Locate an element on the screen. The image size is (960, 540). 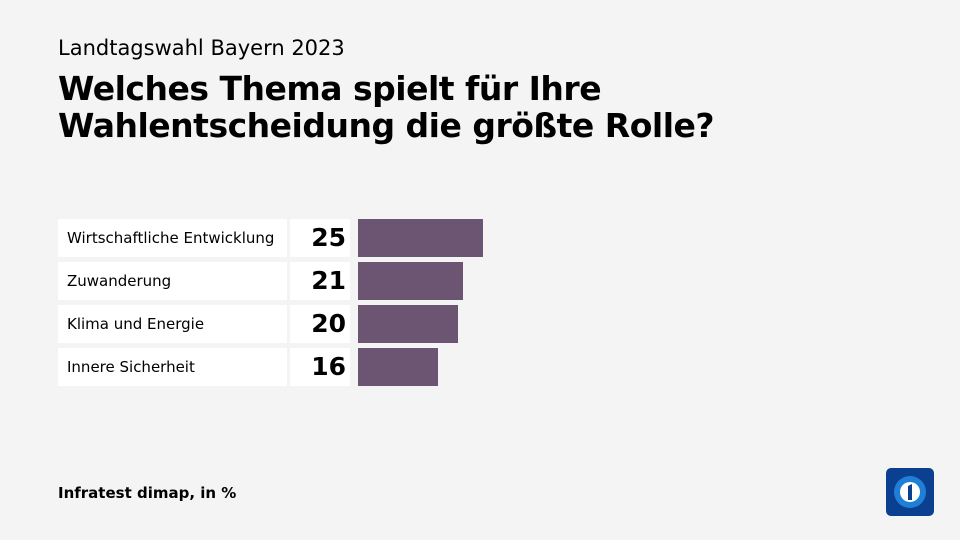
category-label: Innere Sicherheit is located at coordinates (172, 367).